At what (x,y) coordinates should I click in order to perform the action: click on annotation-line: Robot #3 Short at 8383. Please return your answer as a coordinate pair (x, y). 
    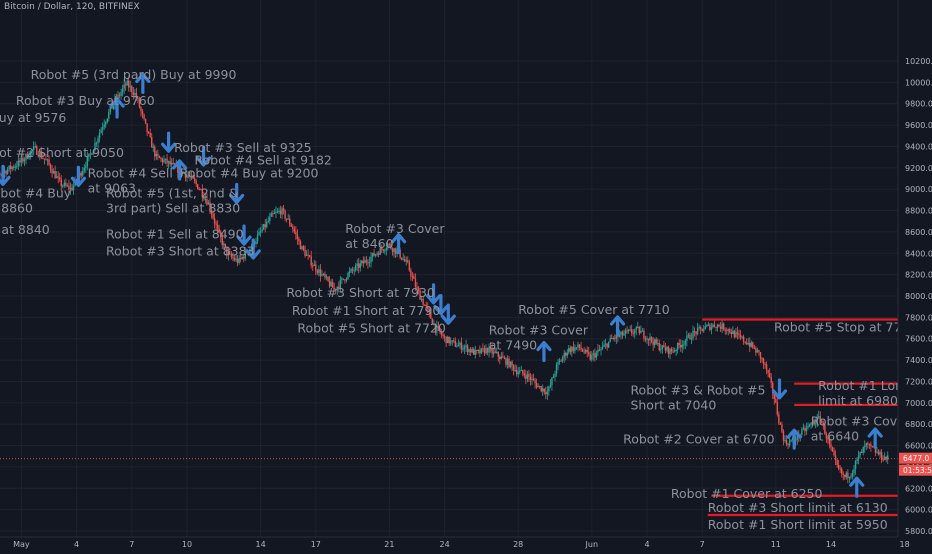
    Looking at the image, I should click on (180, 250).